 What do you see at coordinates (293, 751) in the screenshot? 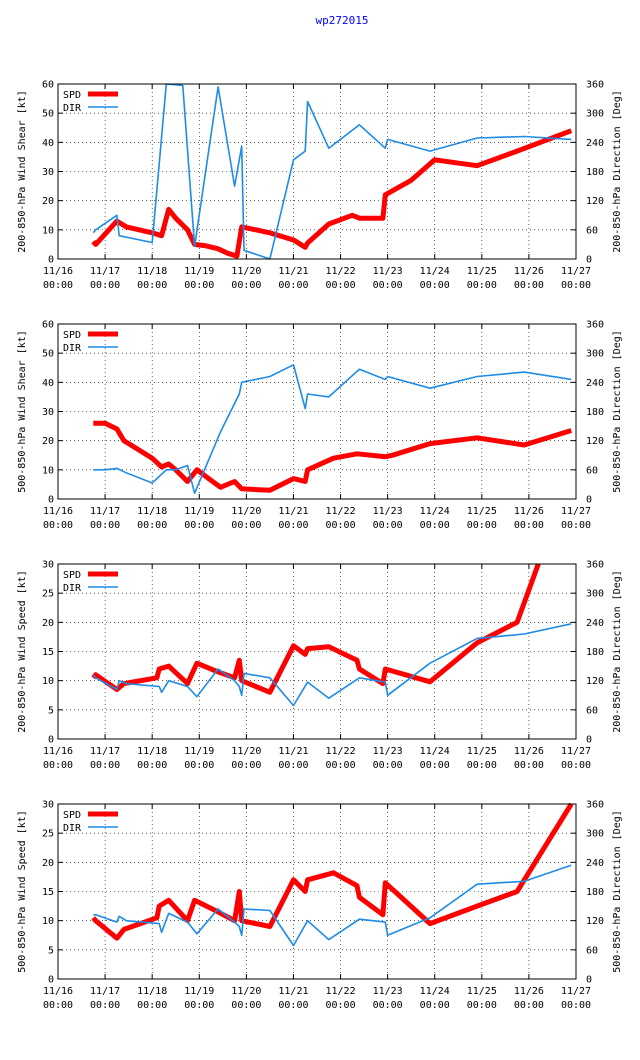
I see `x-tick-label-date: 11/21` at bounding box center [293, 751].